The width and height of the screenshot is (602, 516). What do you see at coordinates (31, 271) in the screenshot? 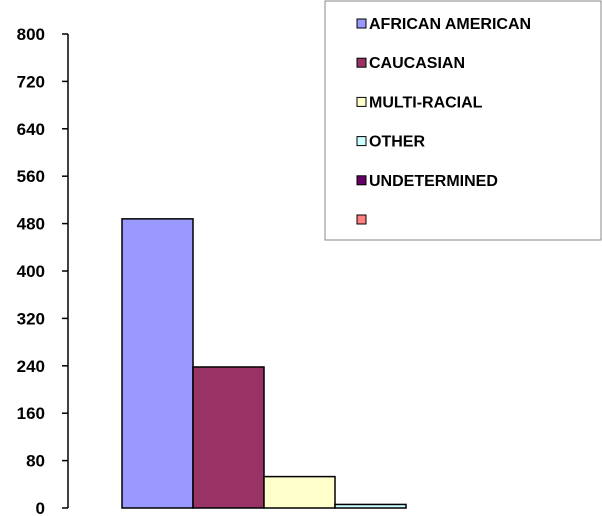
I see `y-tick-label: 400` at bounding box center [31, 271].